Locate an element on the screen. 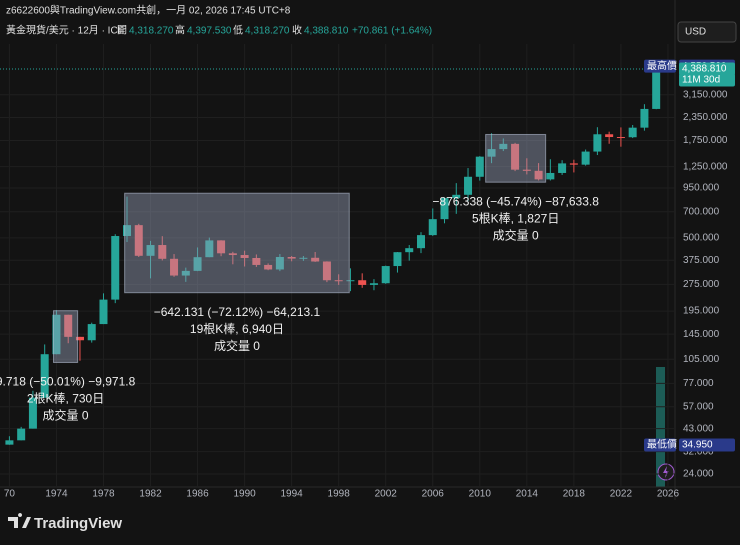  x-tick-label: 2026 is located at coordinates (668, 494).